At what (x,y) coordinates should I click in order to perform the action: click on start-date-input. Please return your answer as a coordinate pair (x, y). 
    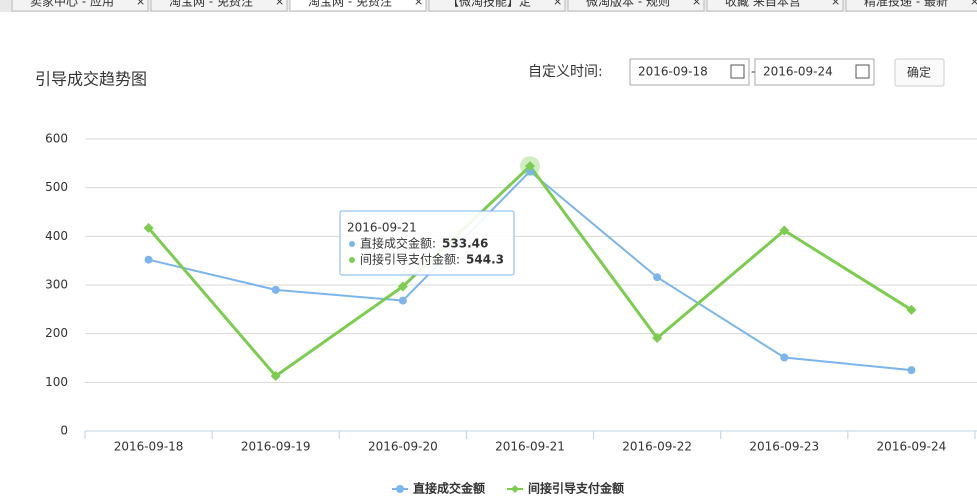
    Looking at the image, I should click on (689, 72).